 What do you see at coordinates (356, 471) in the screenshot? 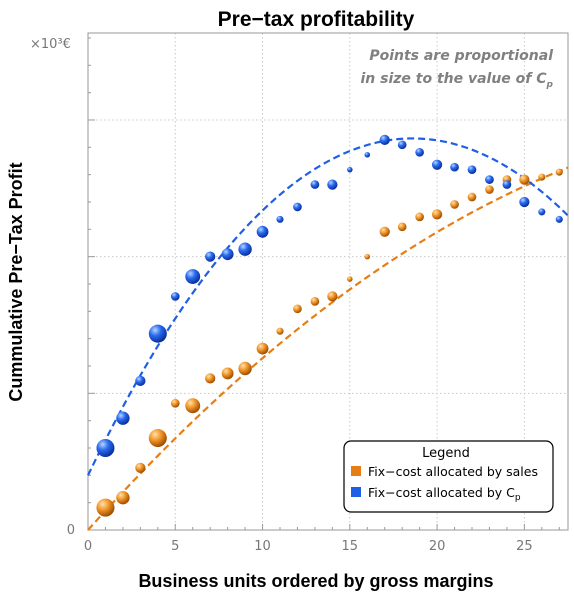
I see `legend-swatch-orange` at bounding box center [356, 471].